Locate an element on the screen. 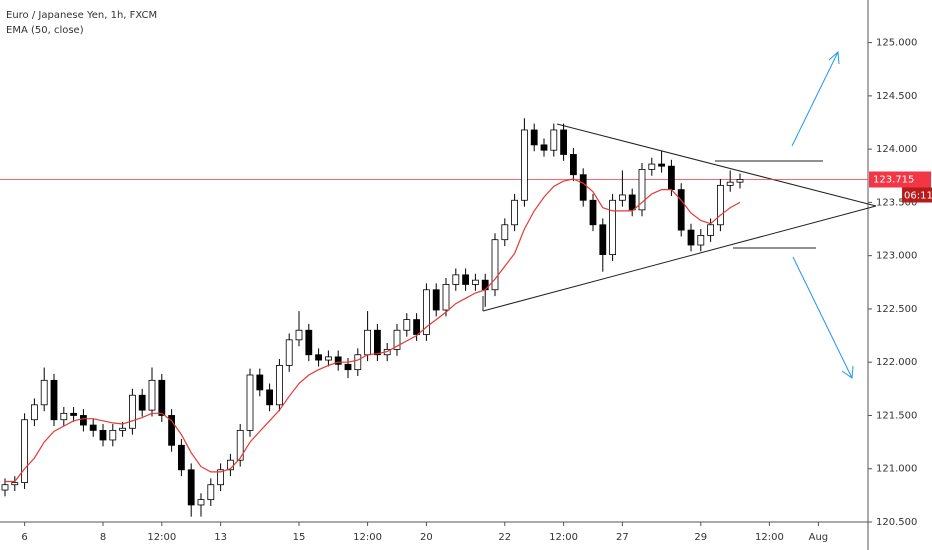 The width and height of the screenshot is (932, 550). arrow-down is located at coordinates (823, 317).